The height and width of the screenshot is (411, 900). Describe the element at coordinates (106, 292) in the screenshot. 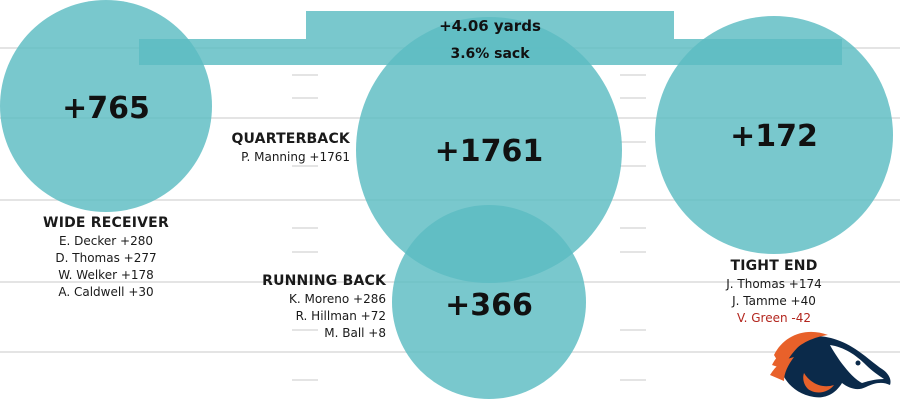

I see `player-line: A. Caldwell +30` at that location.